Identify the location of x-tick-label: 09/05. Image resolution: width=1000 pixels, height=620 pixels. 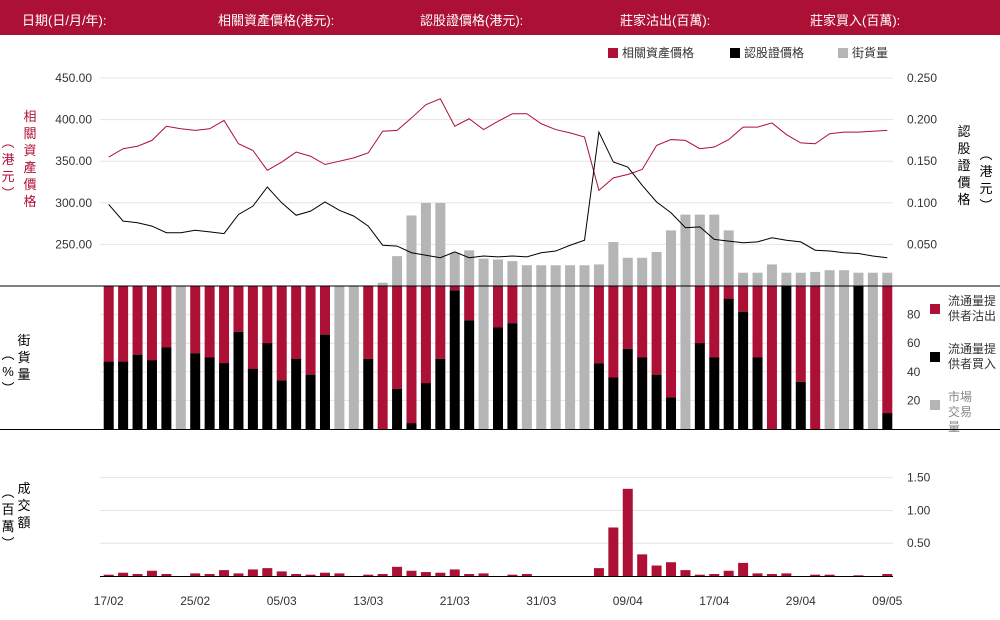
(887, 601).